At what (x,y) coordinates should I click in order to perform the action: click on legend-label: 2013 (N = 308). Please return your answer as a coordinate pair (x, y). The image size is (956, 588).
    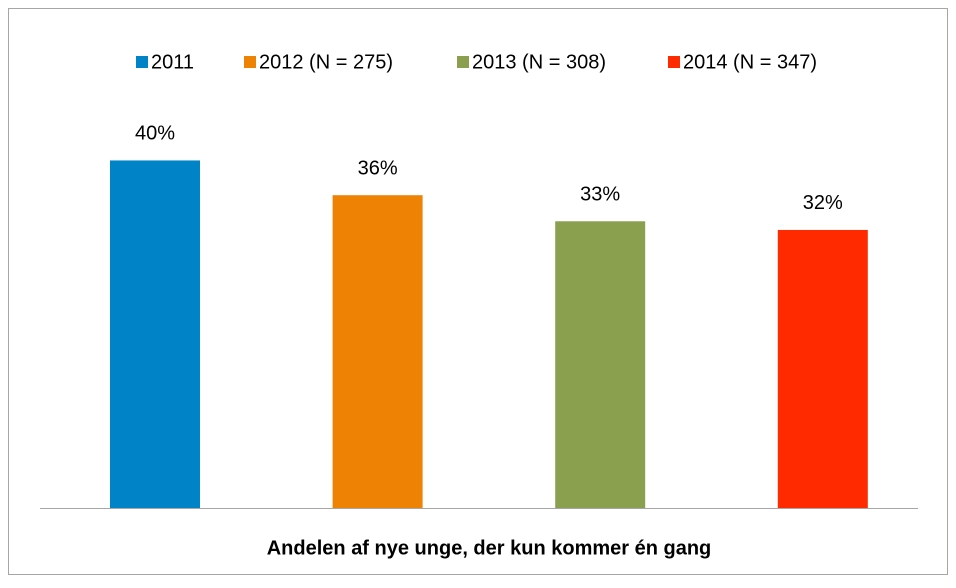
    Looking at the image, I should click on (539, 62).